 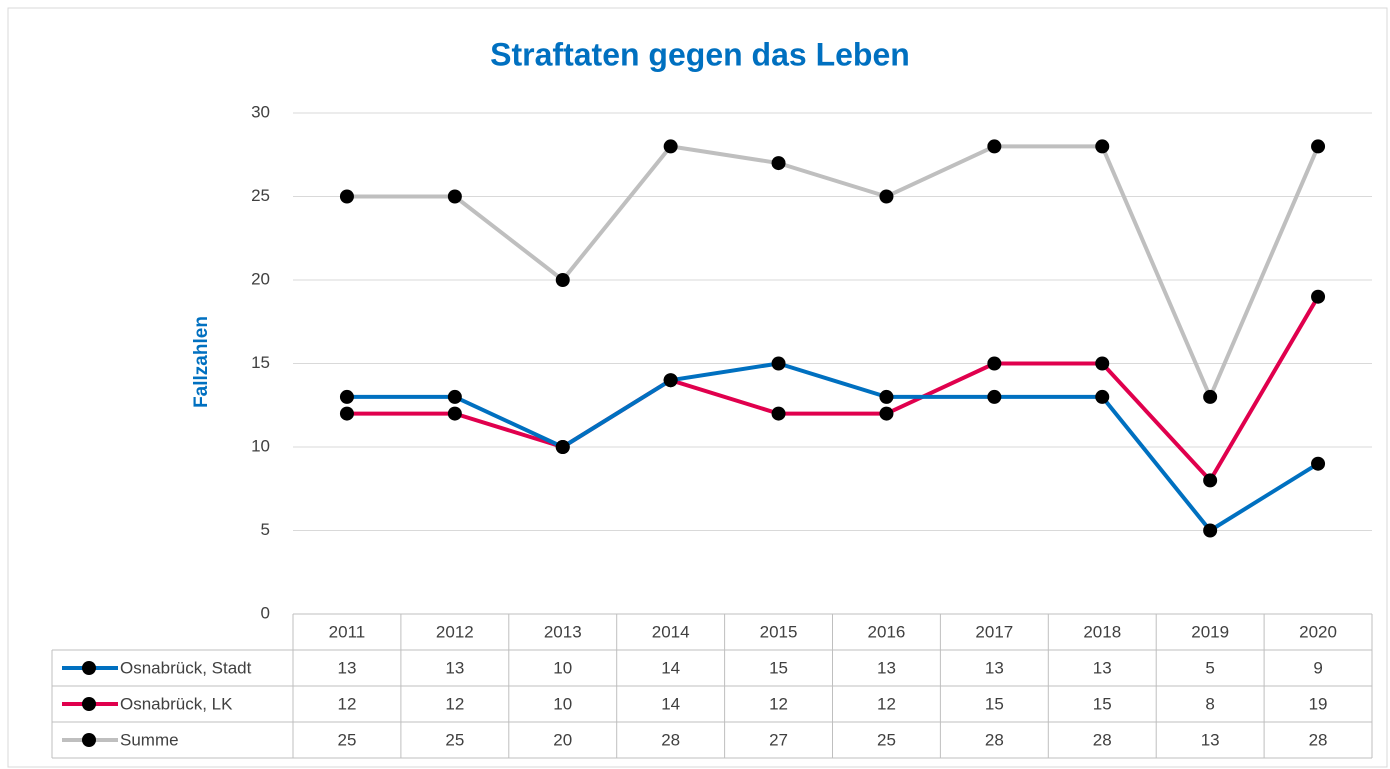 I want to click on x-tick-label: 2020, so click(x=1318, y=631).